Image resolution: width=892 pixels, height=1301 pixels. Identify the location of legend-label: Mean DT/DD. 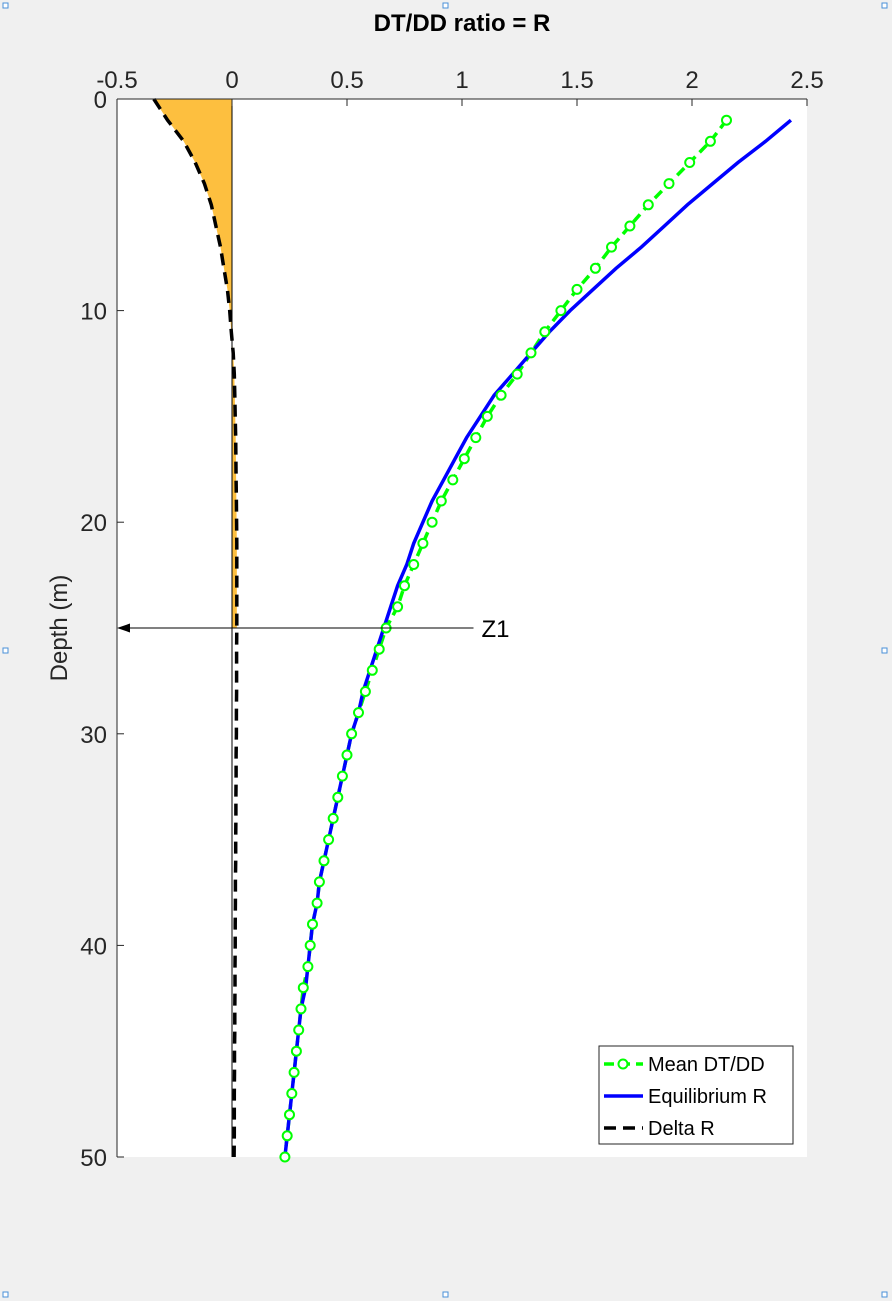
(706, 1065).